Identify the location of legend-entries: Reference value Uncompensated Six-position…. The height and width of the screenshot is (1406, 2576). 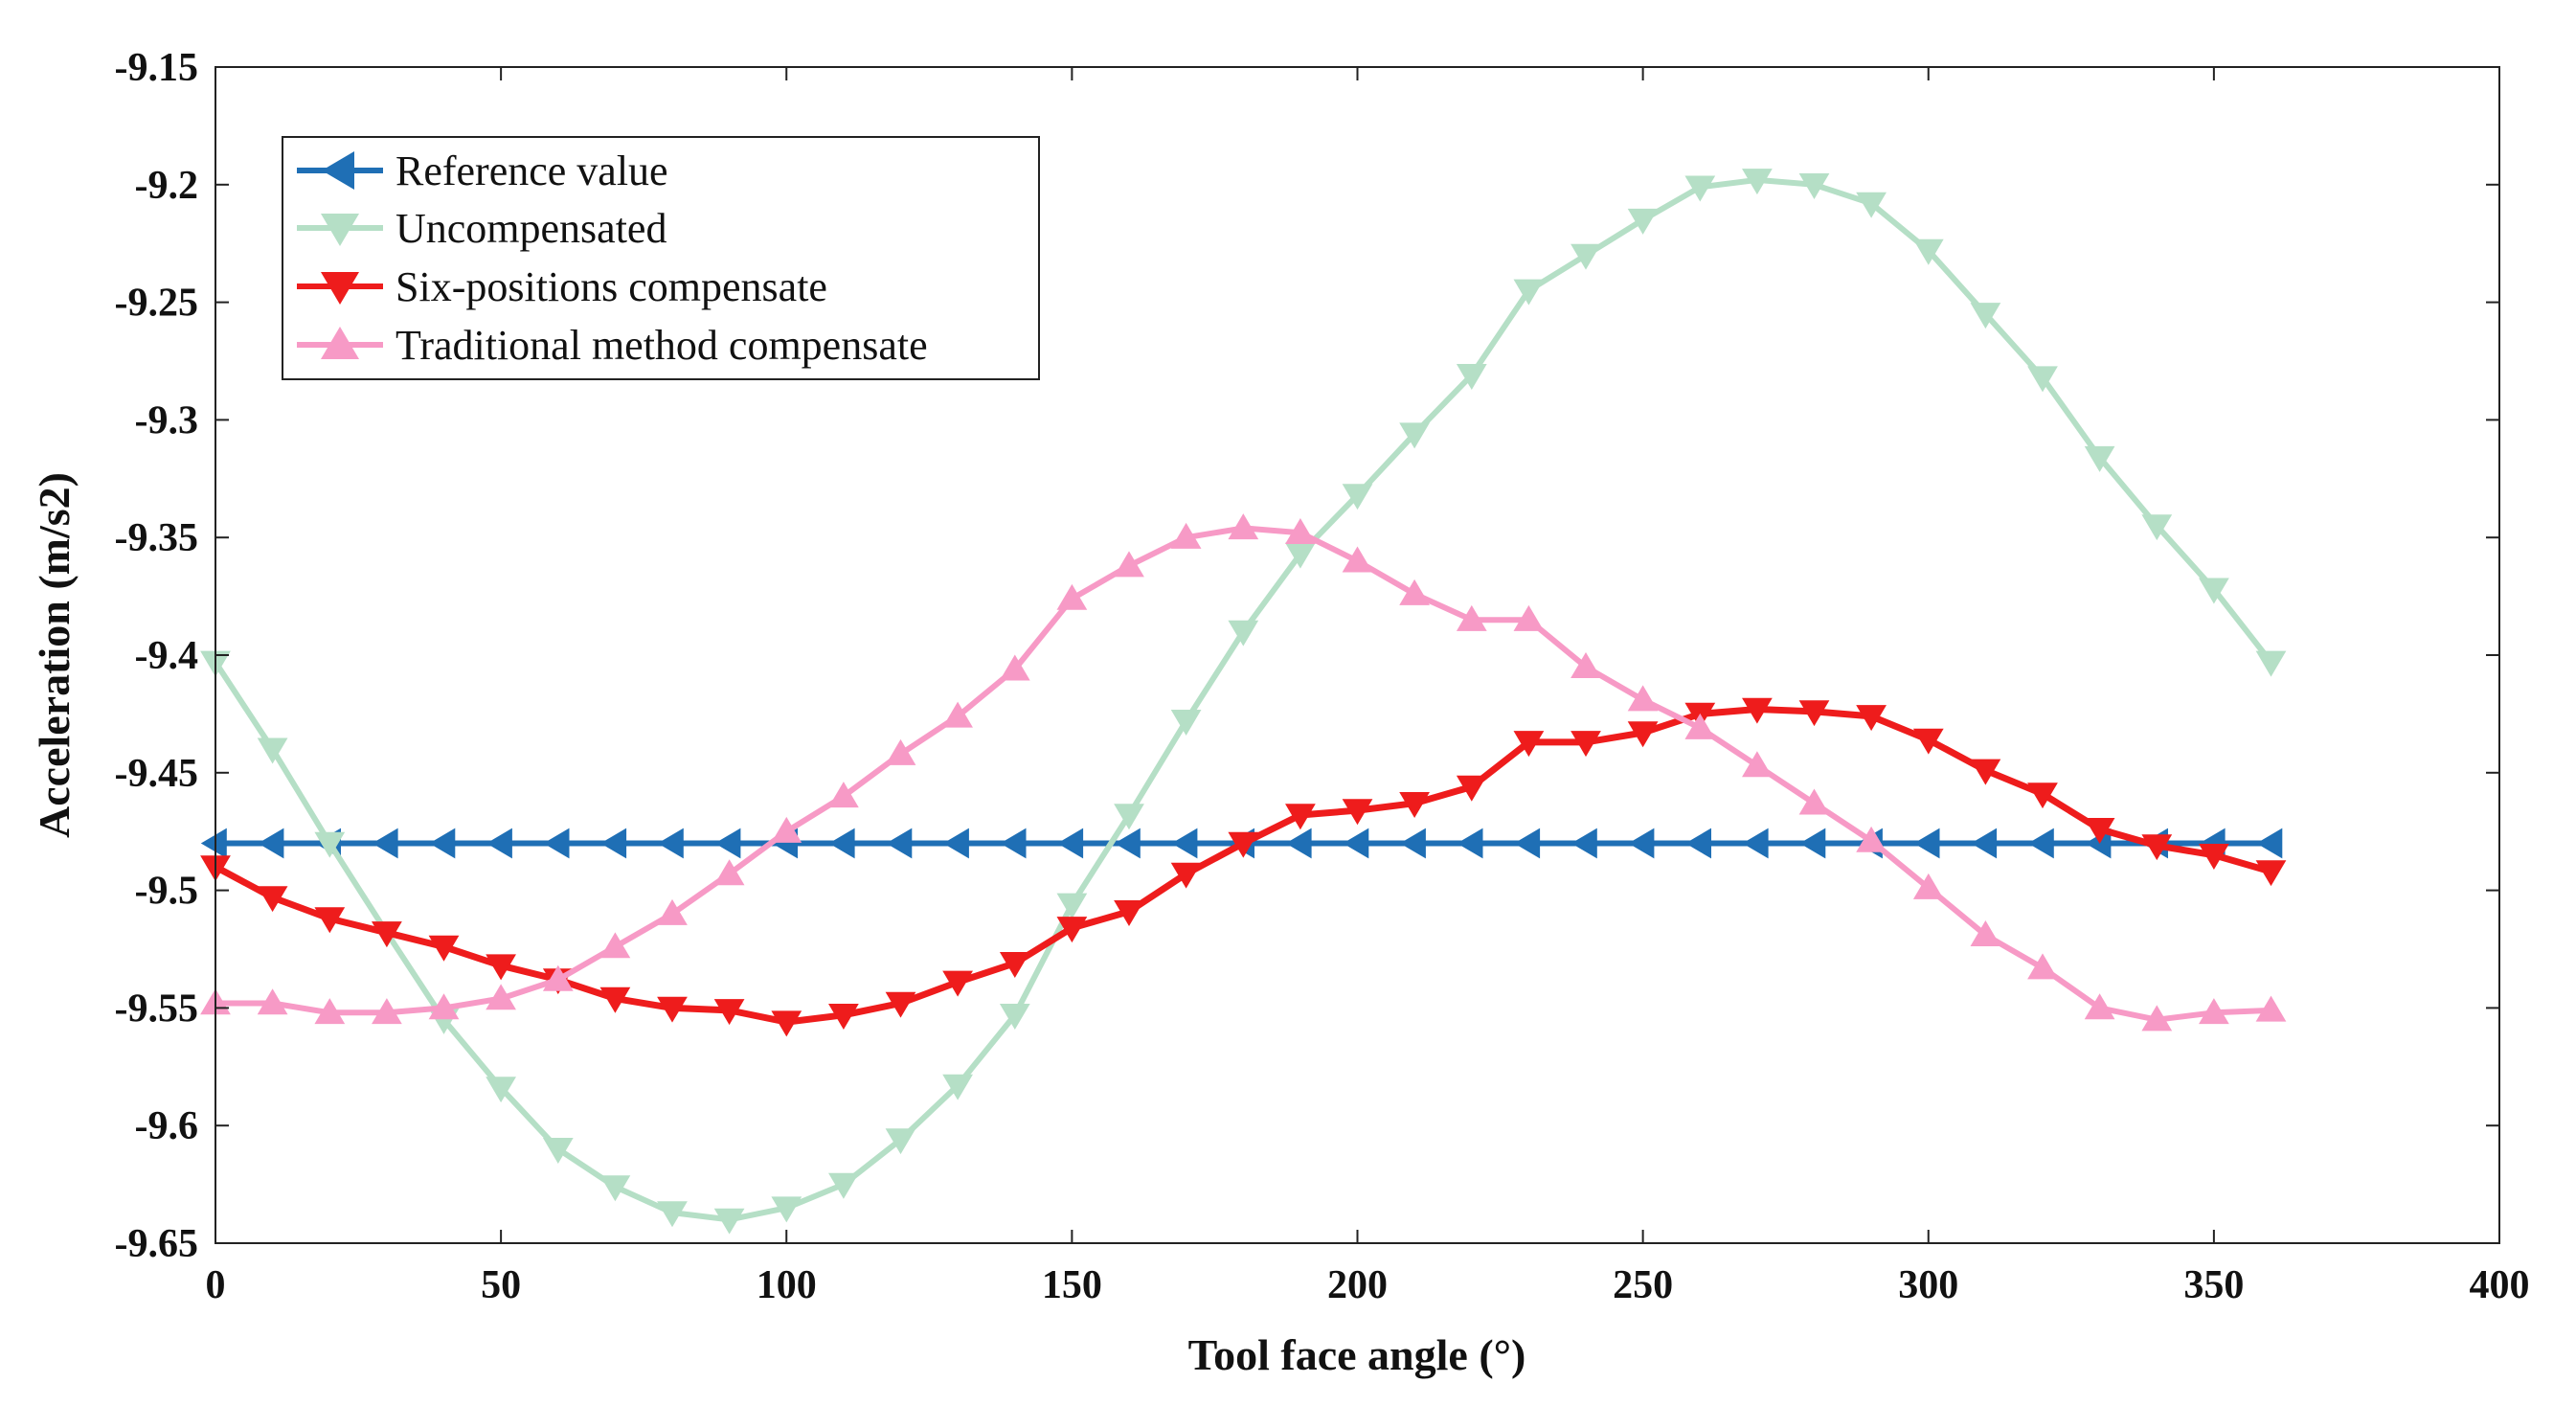
(612, 258).